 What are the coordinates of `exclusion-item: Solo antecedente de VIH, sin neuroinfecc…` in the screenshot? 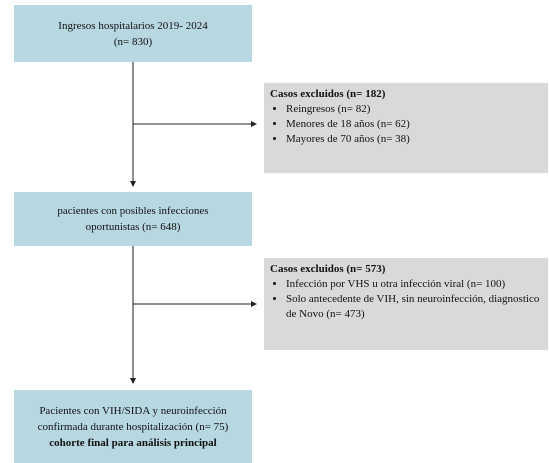 It's located at (414, 307).